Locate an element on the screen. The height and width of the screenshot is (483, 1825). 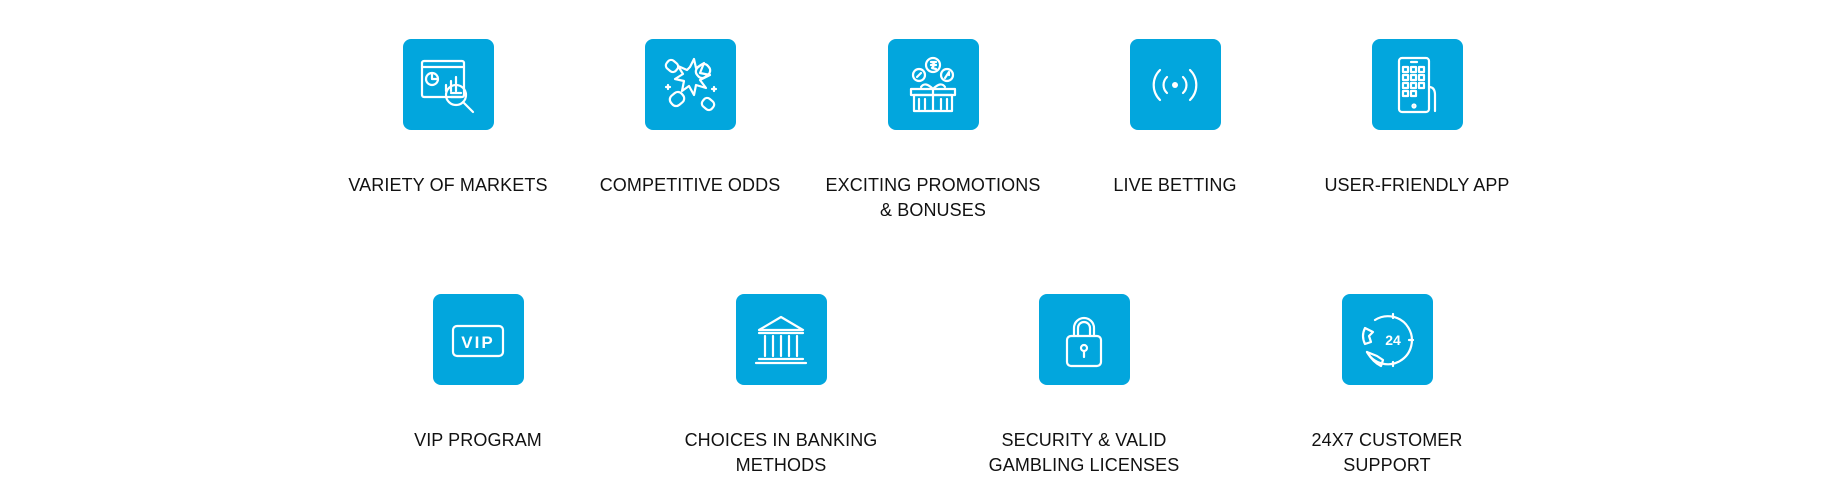
feature-banking-methods: CHOICES IN BANKING METHODS is located at coordinates (781, 386).